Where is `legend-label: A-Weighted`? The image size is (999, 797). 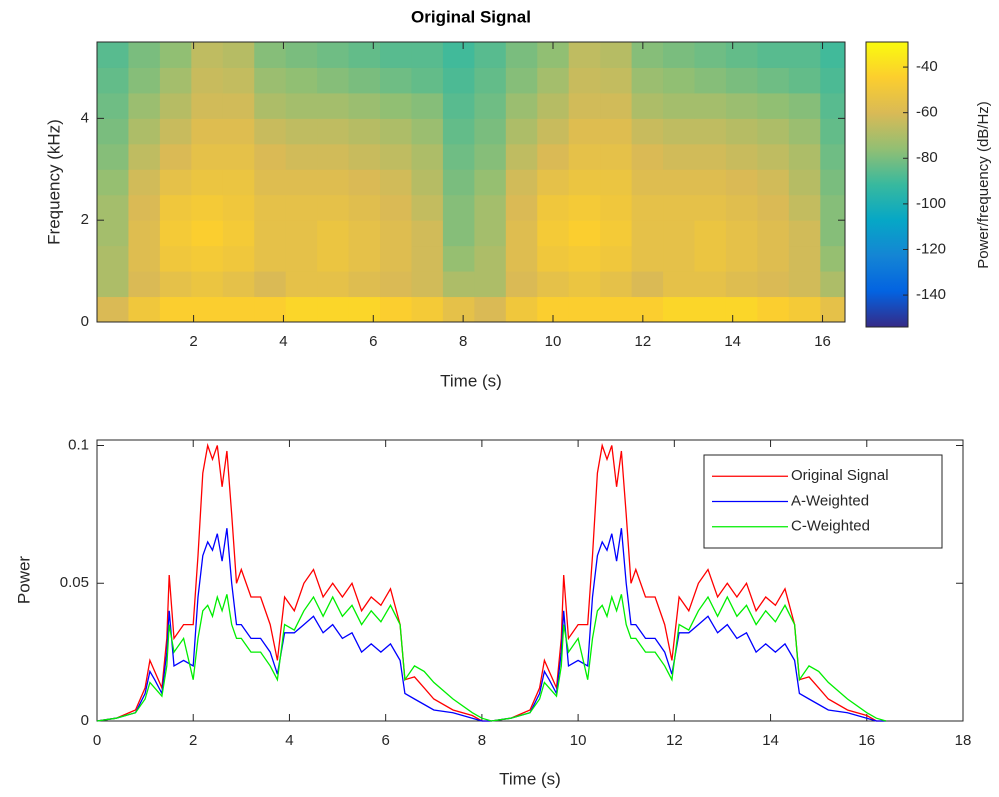 legend-label: A-Weighted is located at coordinates (830, 500).